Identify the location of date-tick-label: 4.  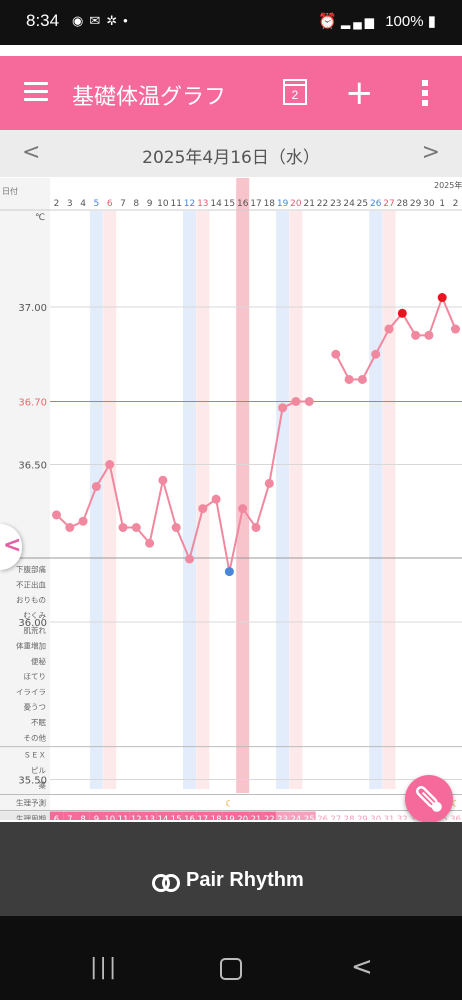
(83, 204).